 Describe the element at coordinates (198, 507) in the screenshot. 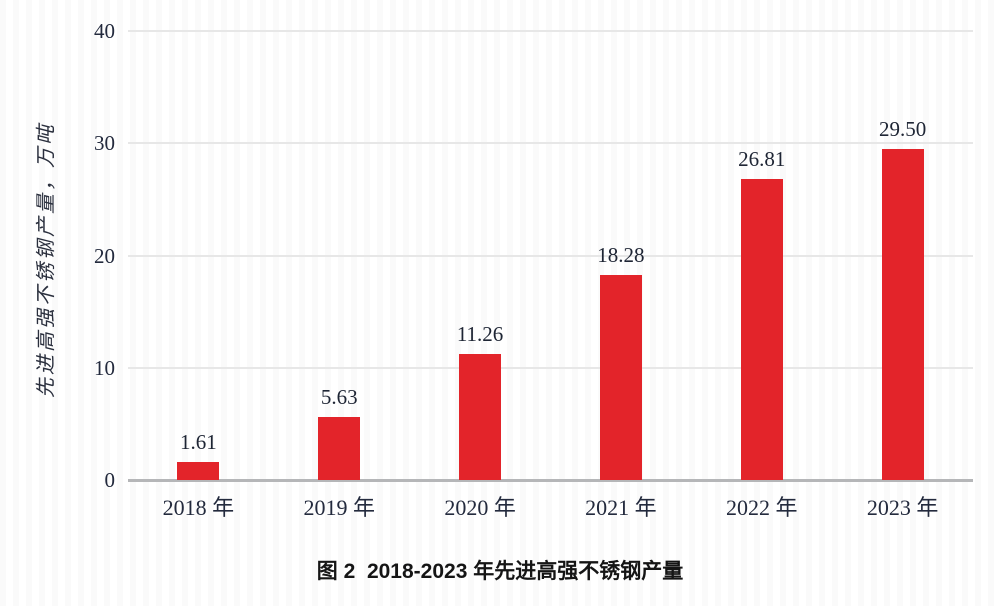

I see `x-tick-label: 2018 年` at that location.